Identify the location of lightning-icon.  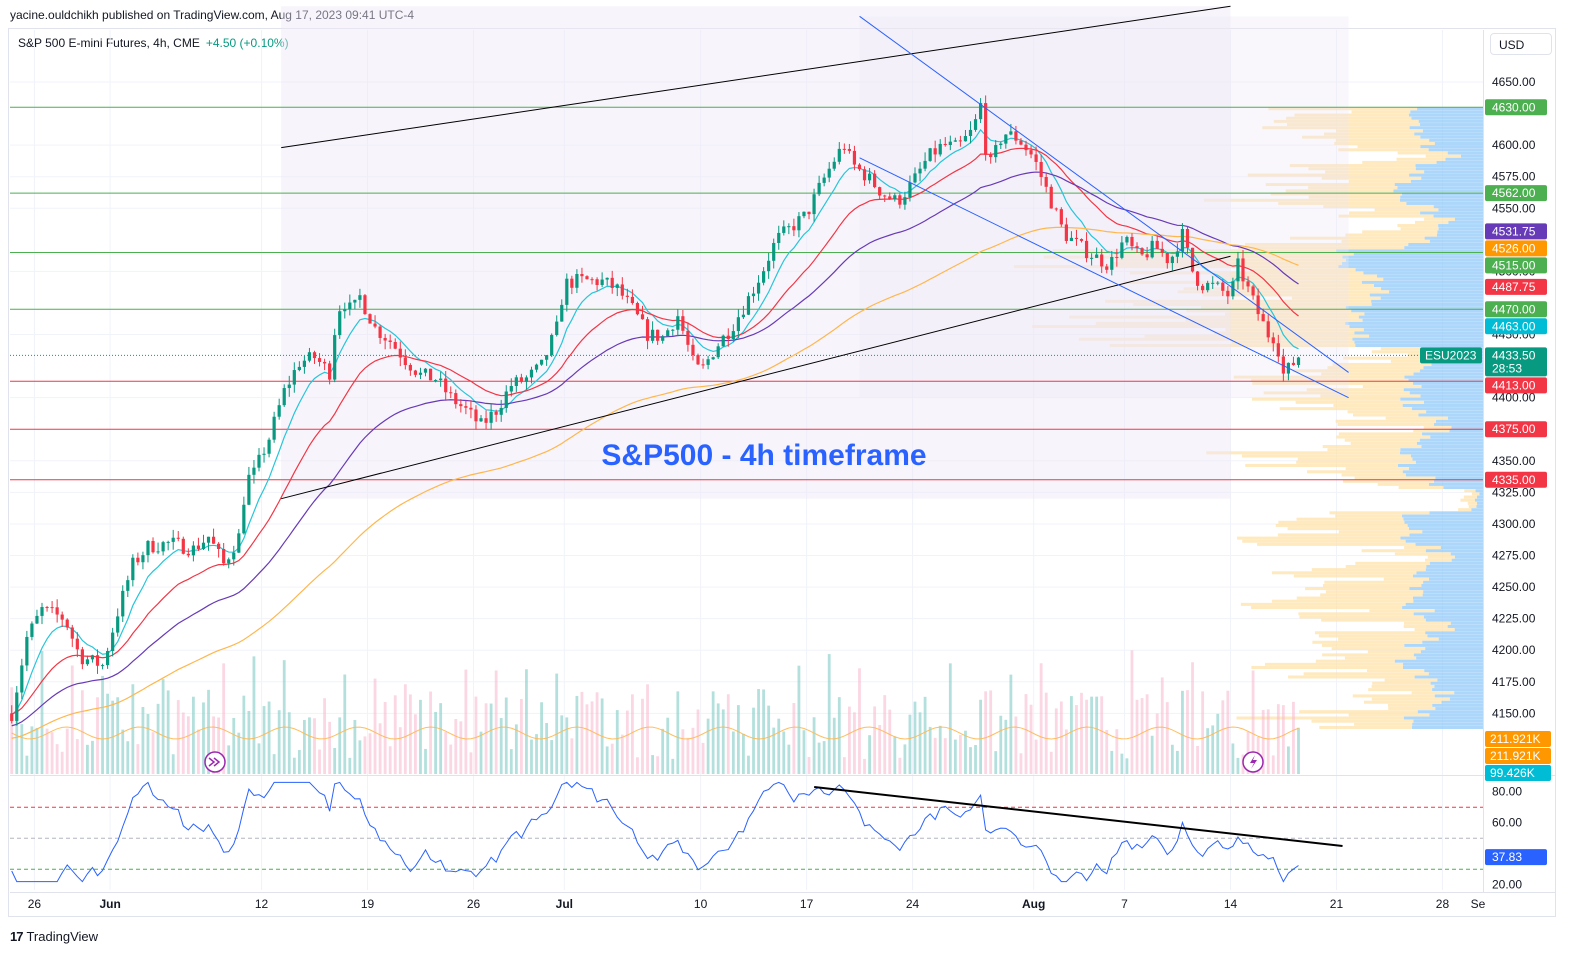
(1253, 762).